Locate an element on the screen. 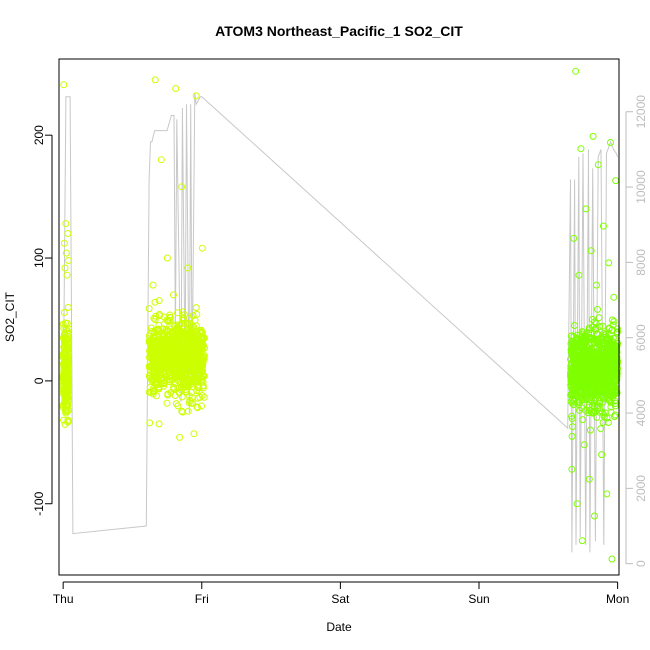 This screenshot has width=650, height=650. x-tick-label: Thu is located at coordinates (63, 599).